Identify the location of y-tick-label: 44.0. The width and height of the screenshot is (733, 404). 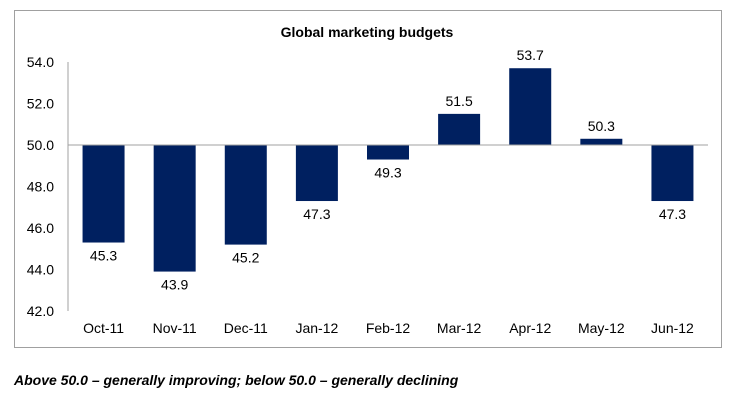
(40, 270).